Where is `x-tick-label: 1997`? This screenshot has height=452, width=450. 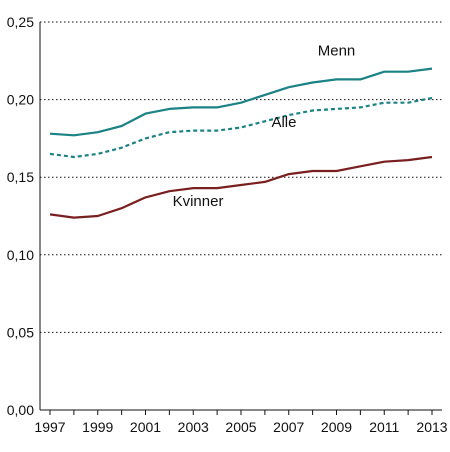 x-tick-label: 1997 is located at coordinates (49, 427).